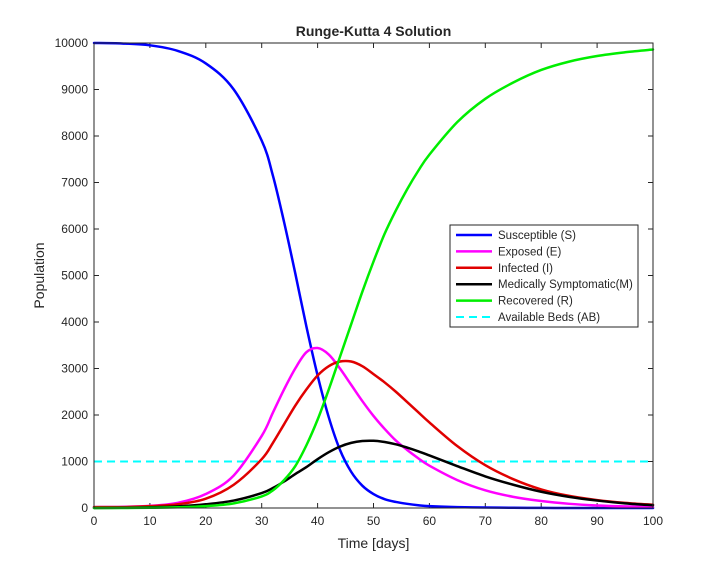 Image resolution: width=721 pixels, height=576 pixels. Describe the element at coordinates (565, 285) in the screenshot. I see `legend-label: Medically Symptomatic(M)` at that location.